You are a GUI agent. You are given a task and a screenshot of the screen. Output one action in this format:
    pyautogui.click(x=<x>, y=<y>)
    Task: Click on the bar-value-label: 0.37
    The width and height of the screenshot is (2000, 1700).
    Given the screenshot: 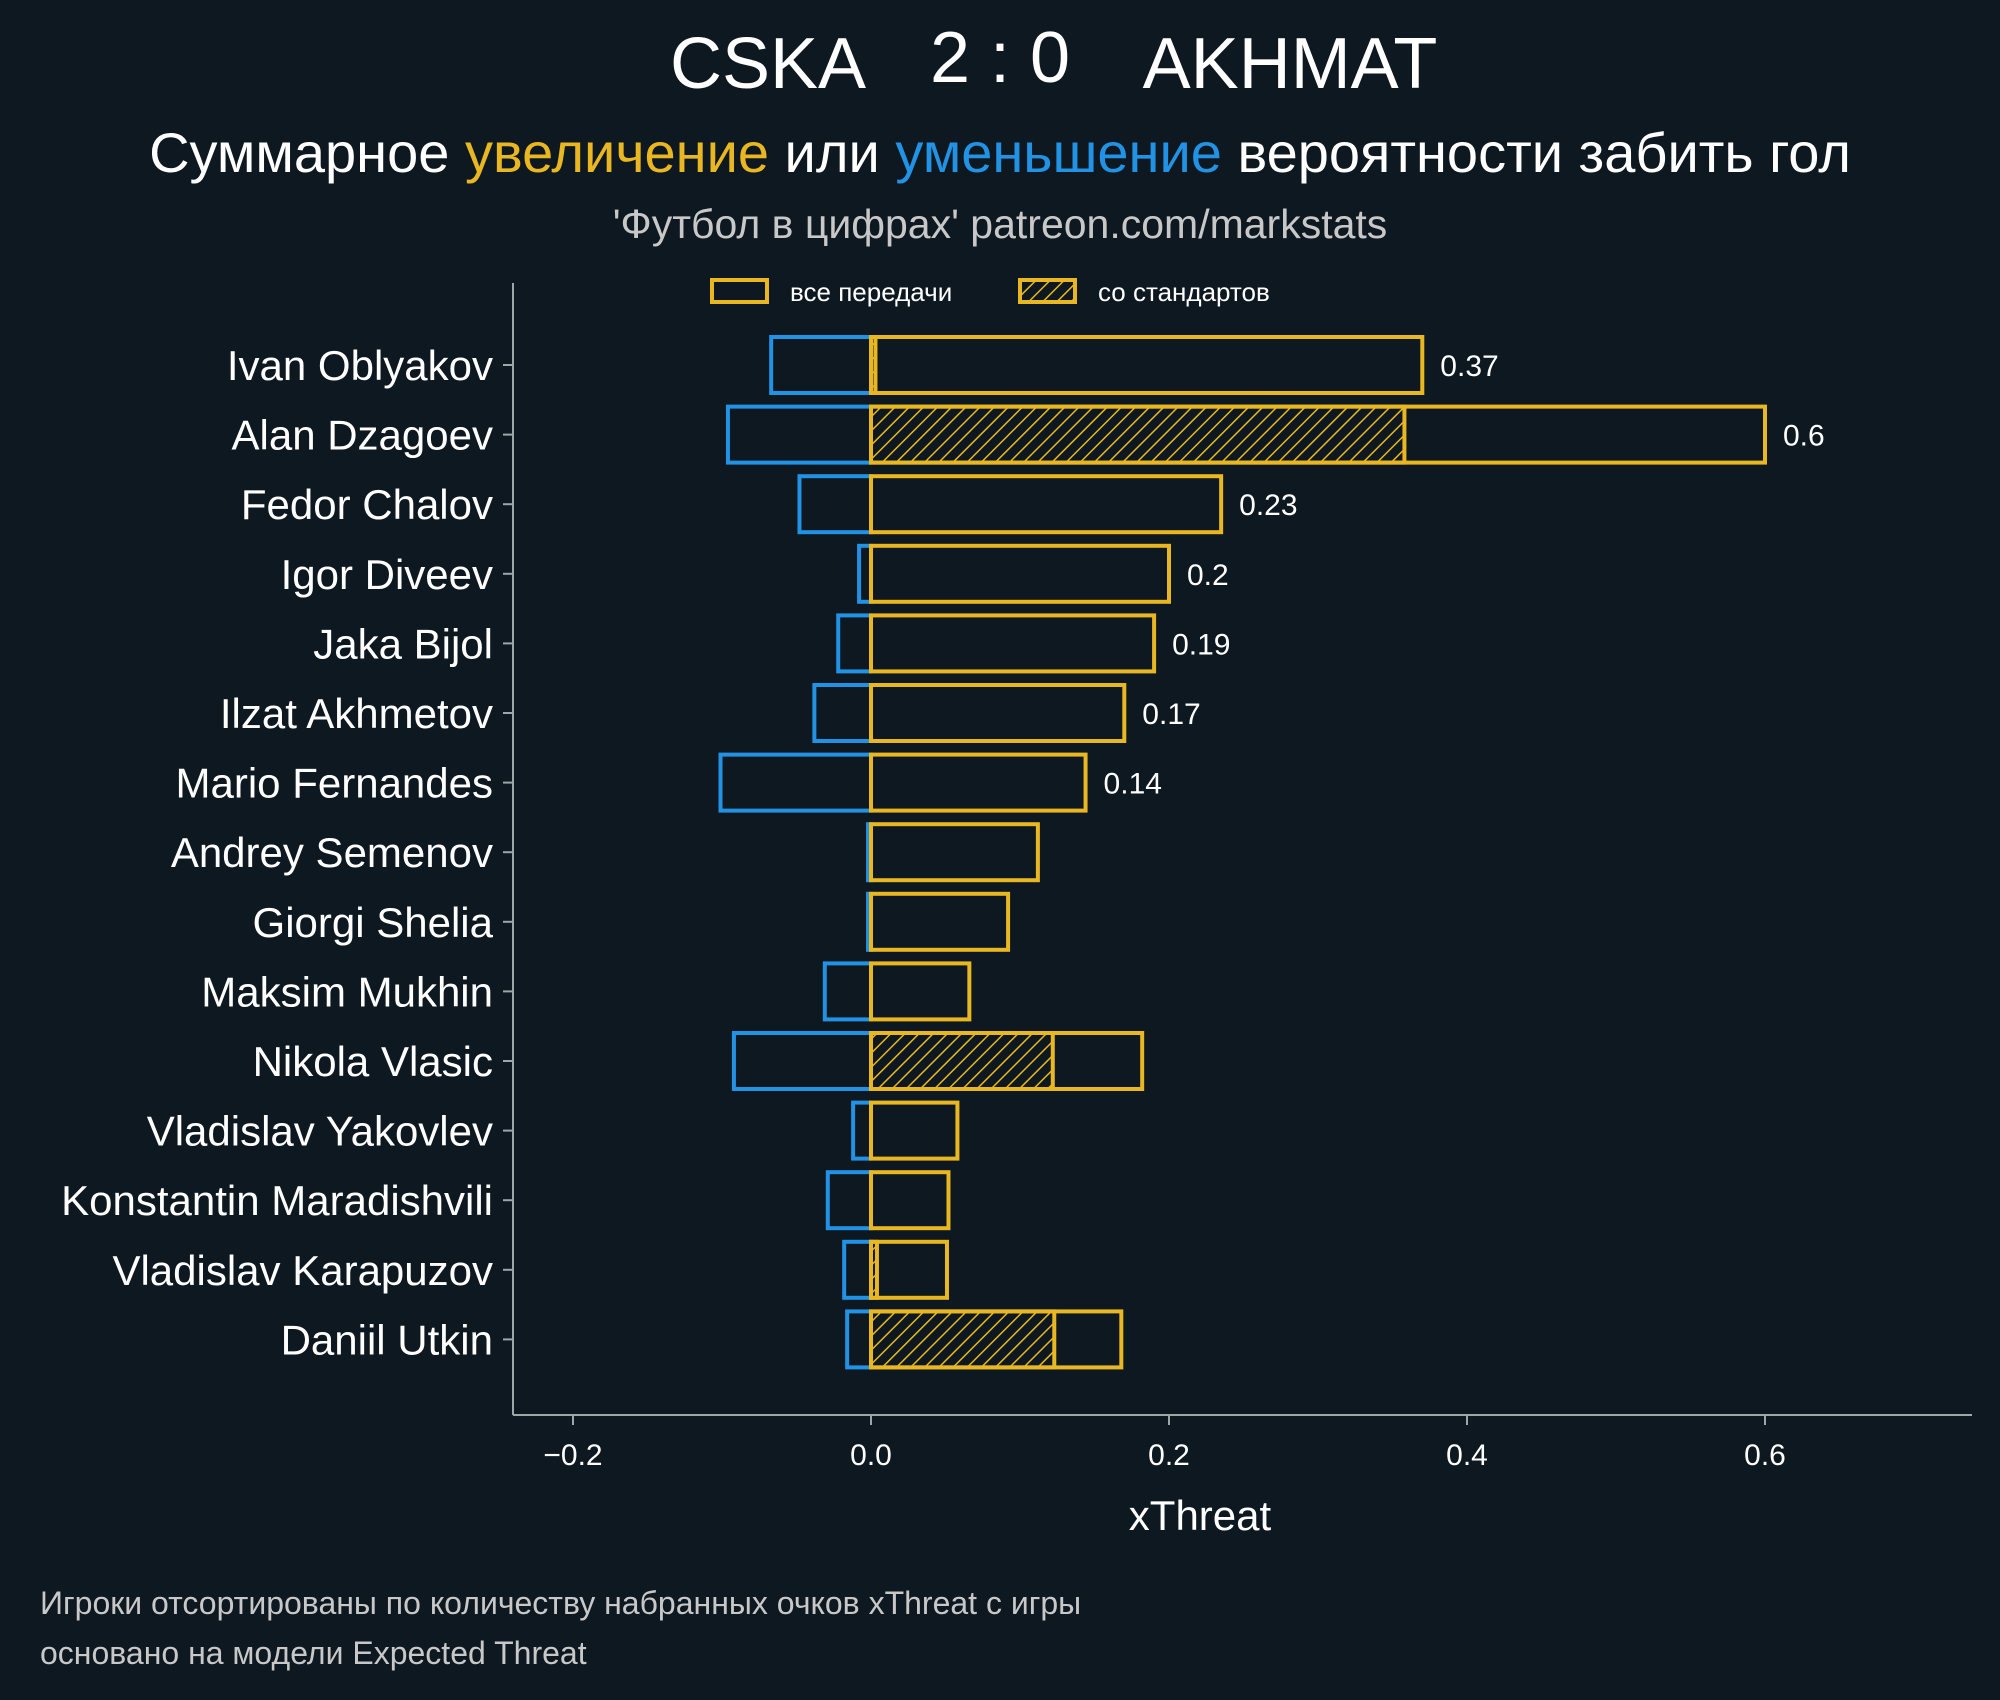 What is the action you would take?
    pyautogui.click(x=1469, y=366)
    